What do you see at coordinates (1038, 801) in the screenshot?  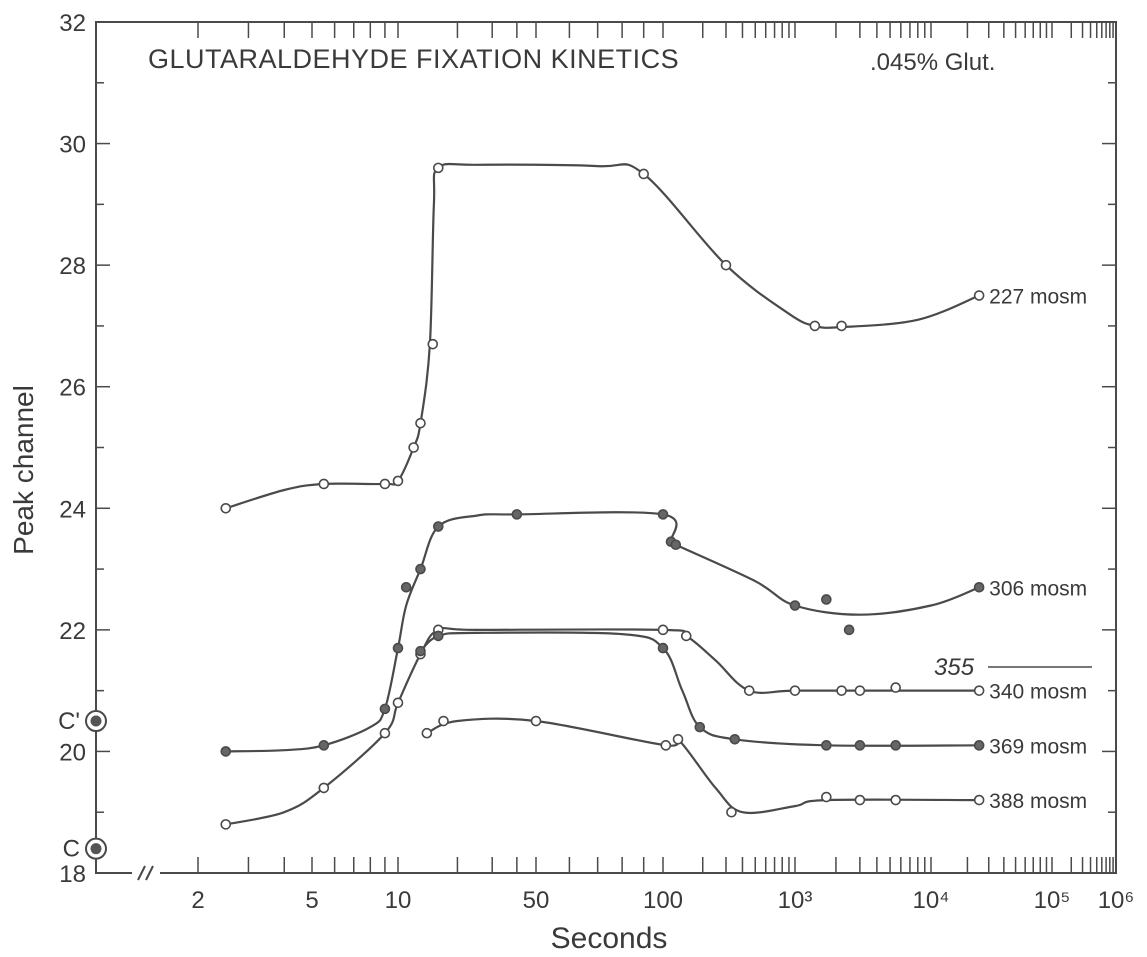 I see `series-label: 388 mosm` at bounding box center [1038, 801].